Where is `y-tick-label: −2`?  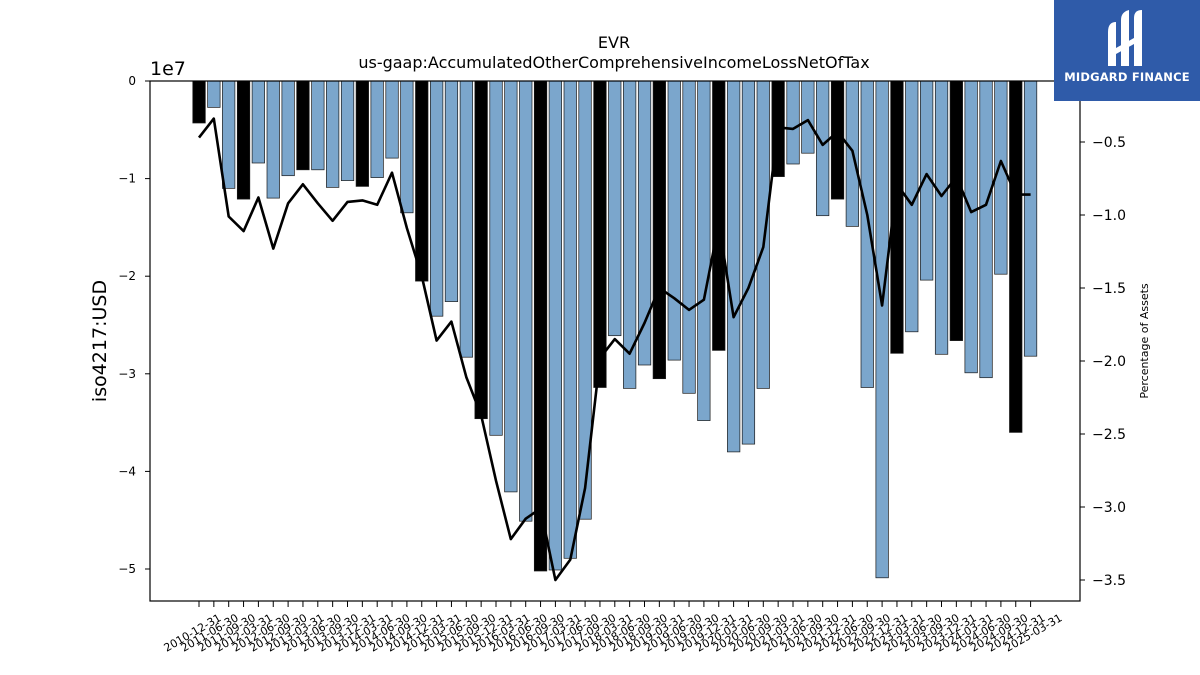 y-tick-label: −2 is located at coordinates (127, 276).